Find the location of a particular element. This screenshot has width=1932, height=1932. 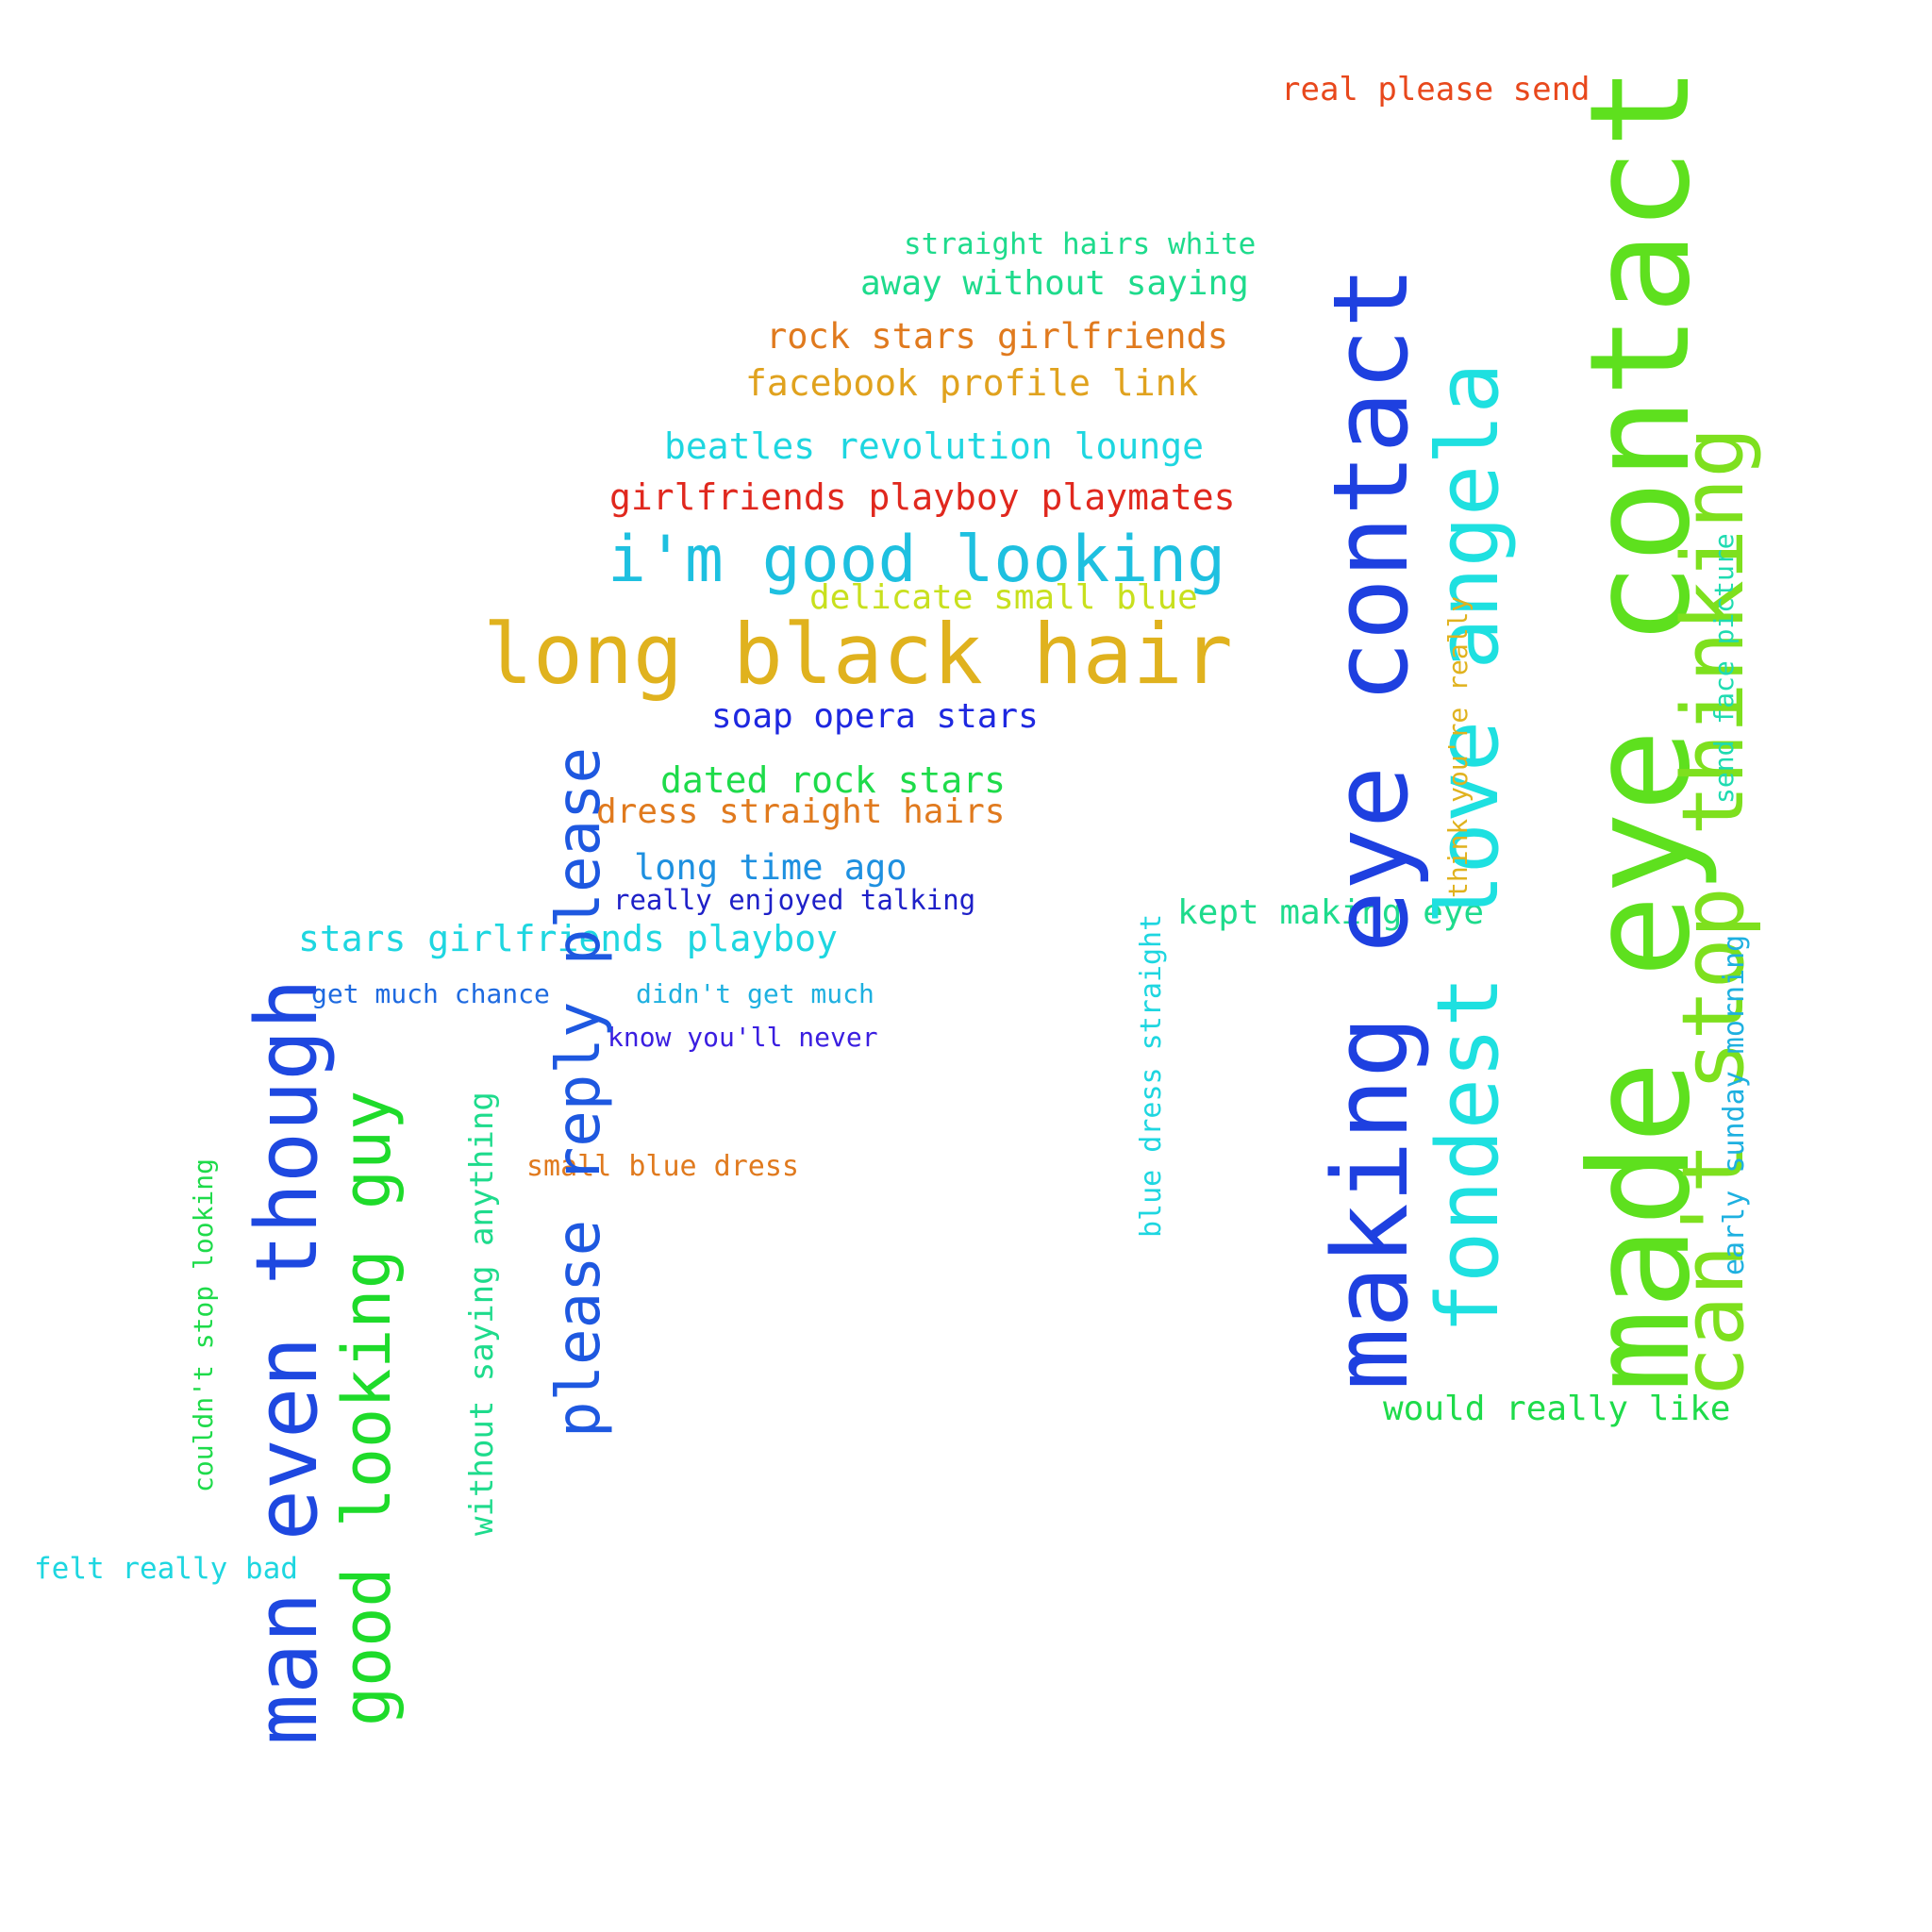

word-couldnt-stop-looking: couldn't stop looking is located at coordinates (204, 1325).